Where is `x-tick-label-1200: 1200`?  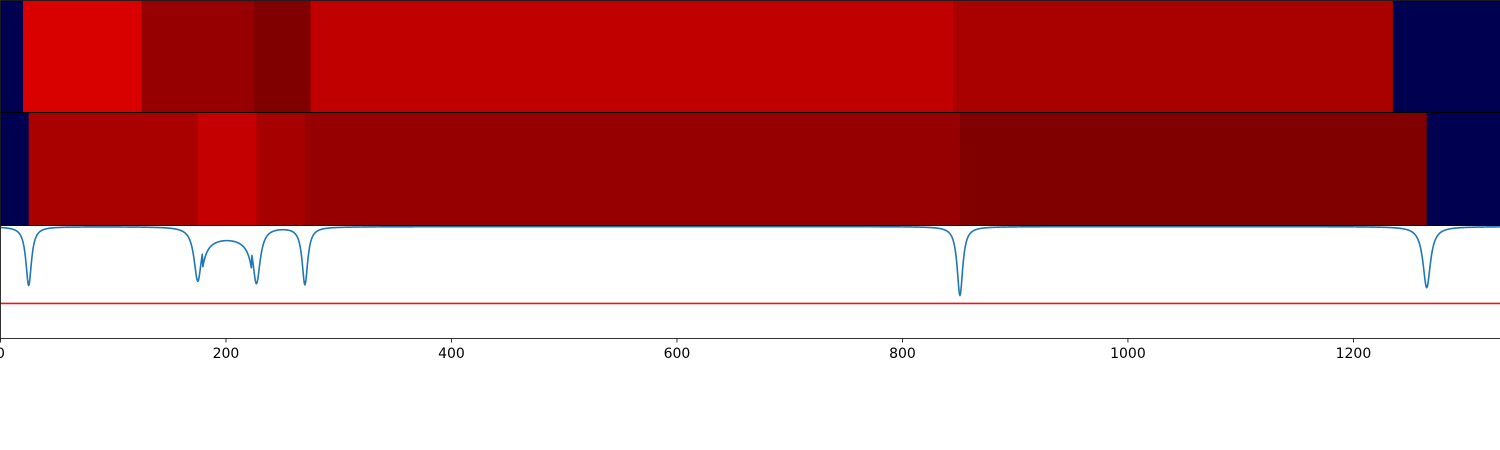 x-tick-label-1200: 1200 is located at coordinates (1354, 354).